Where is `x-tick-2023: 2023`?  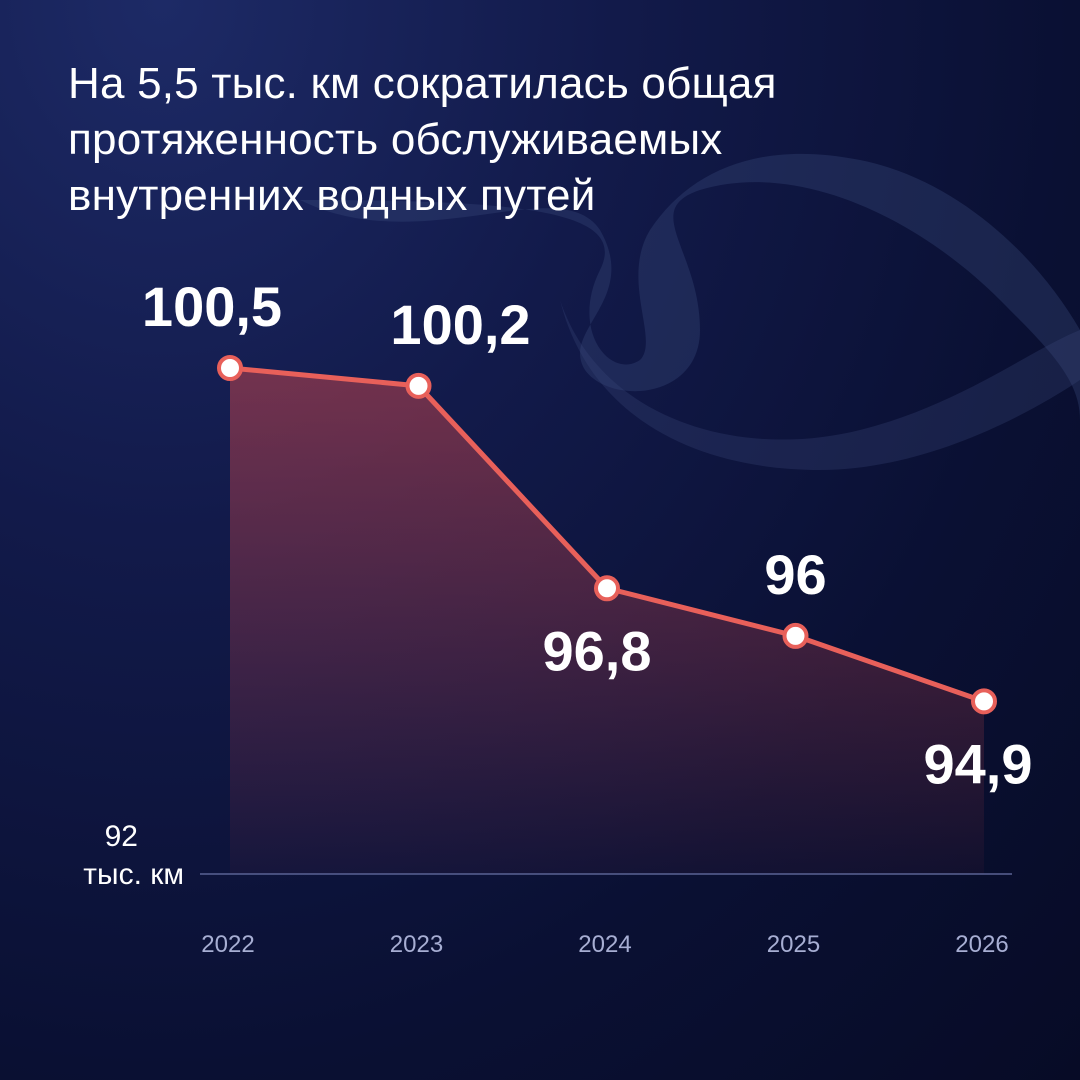 x-tick-2023: 2023 is located at coordinates (416, 944).